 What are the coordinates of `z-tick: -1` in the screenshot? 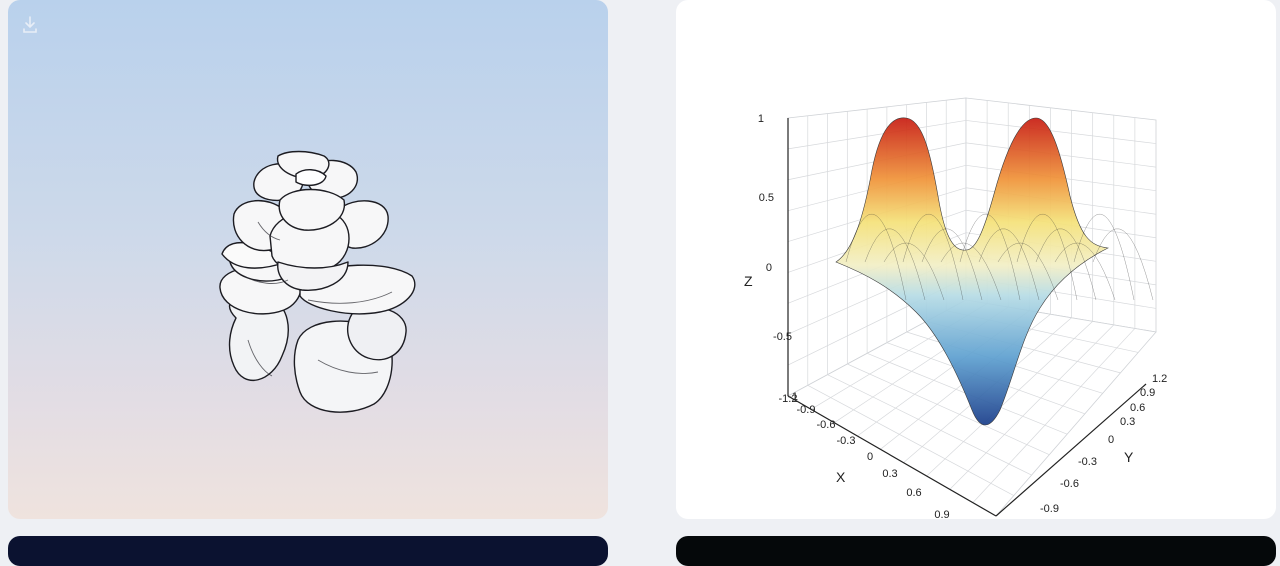 It's located at (793, 397).